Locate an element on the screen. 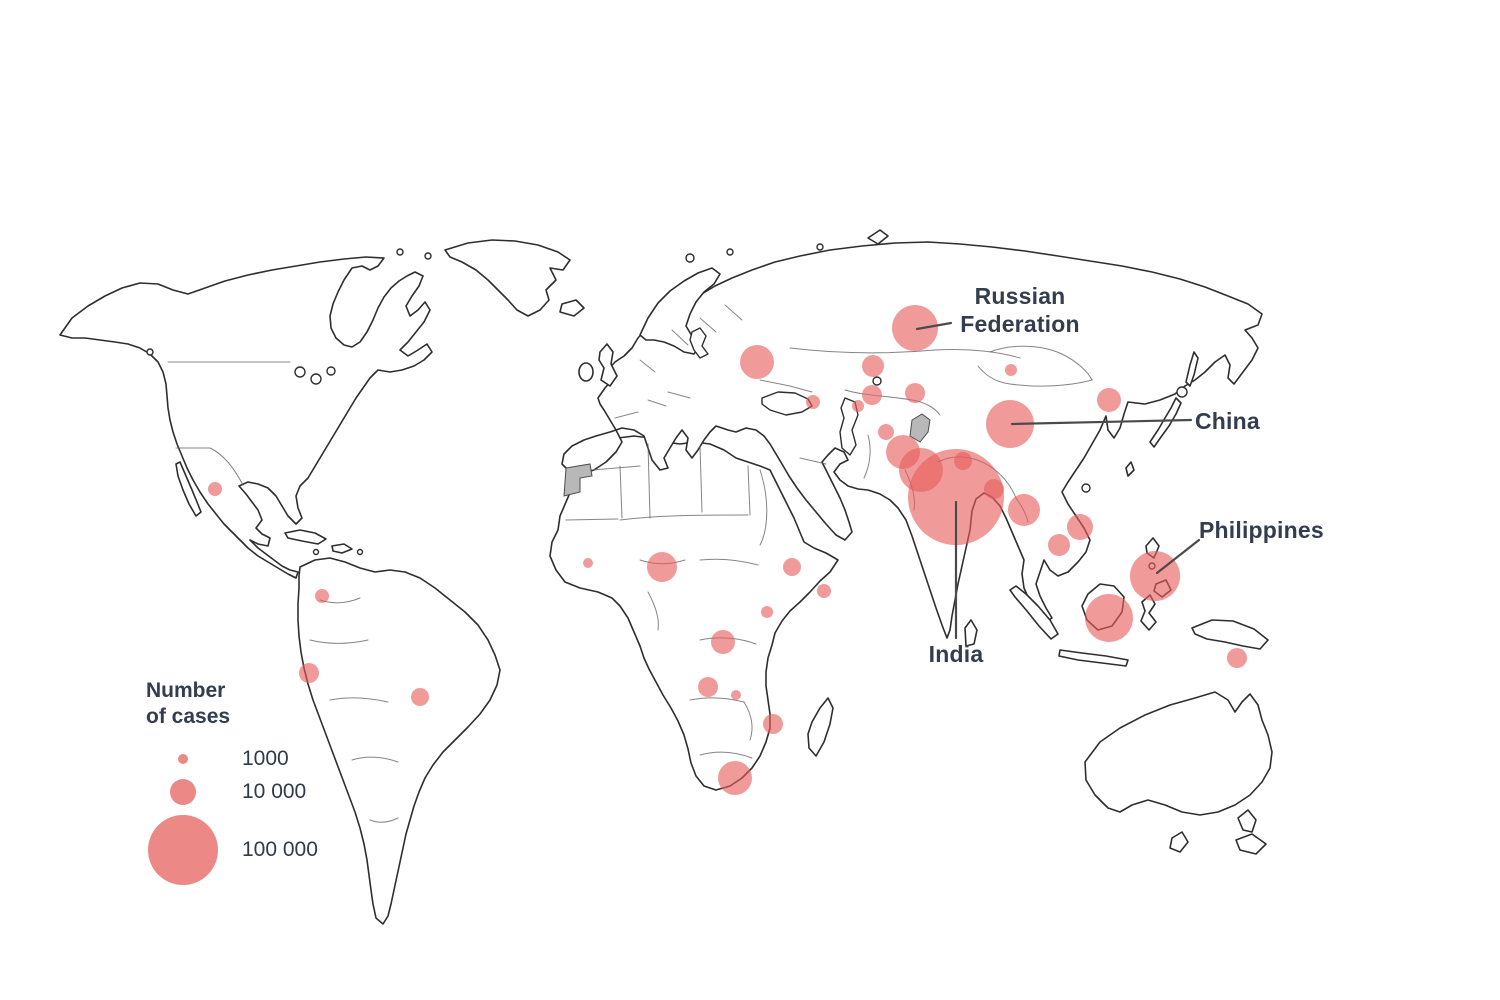  case-bubble-china is located at coordinates (1010, 424).